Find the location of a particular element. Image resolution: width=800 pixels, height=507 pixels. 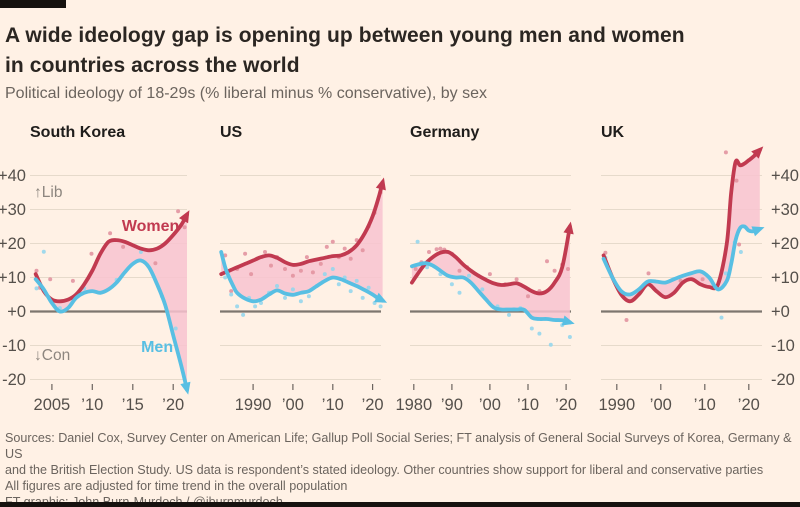

south-korea-men-trend-line is located at coordinates (111, 325).